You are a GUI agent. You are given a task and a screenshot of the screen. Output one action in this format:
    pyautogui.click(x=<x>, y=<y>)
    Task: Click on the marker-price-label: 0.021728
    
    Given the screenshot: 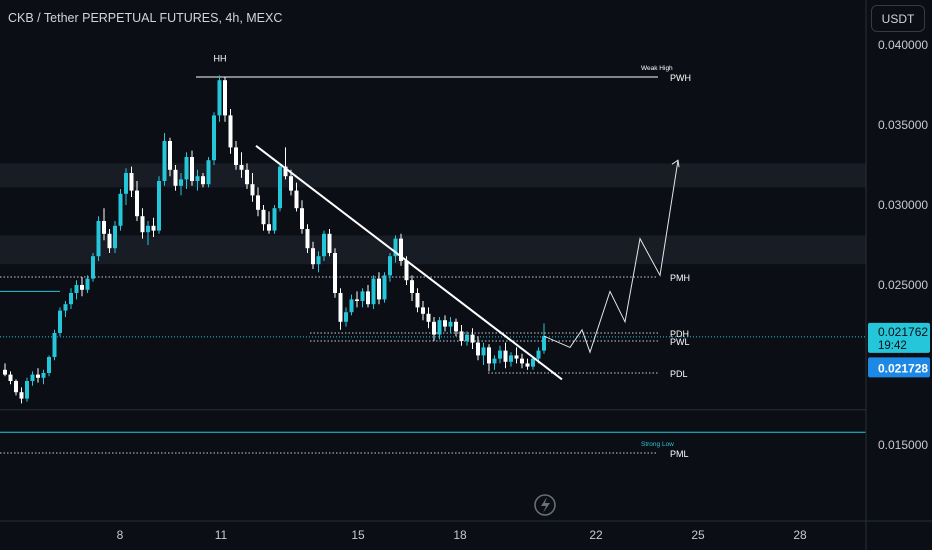 What is the action you would take?
    pyautogui.click(x=903, y=368)
    